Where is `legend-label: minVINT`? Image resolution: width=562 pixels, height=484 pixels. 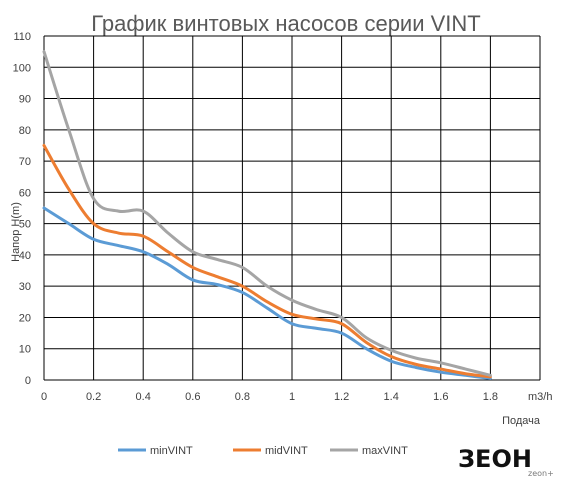 legend-label: minVINT is located at coordinates (171, 451).